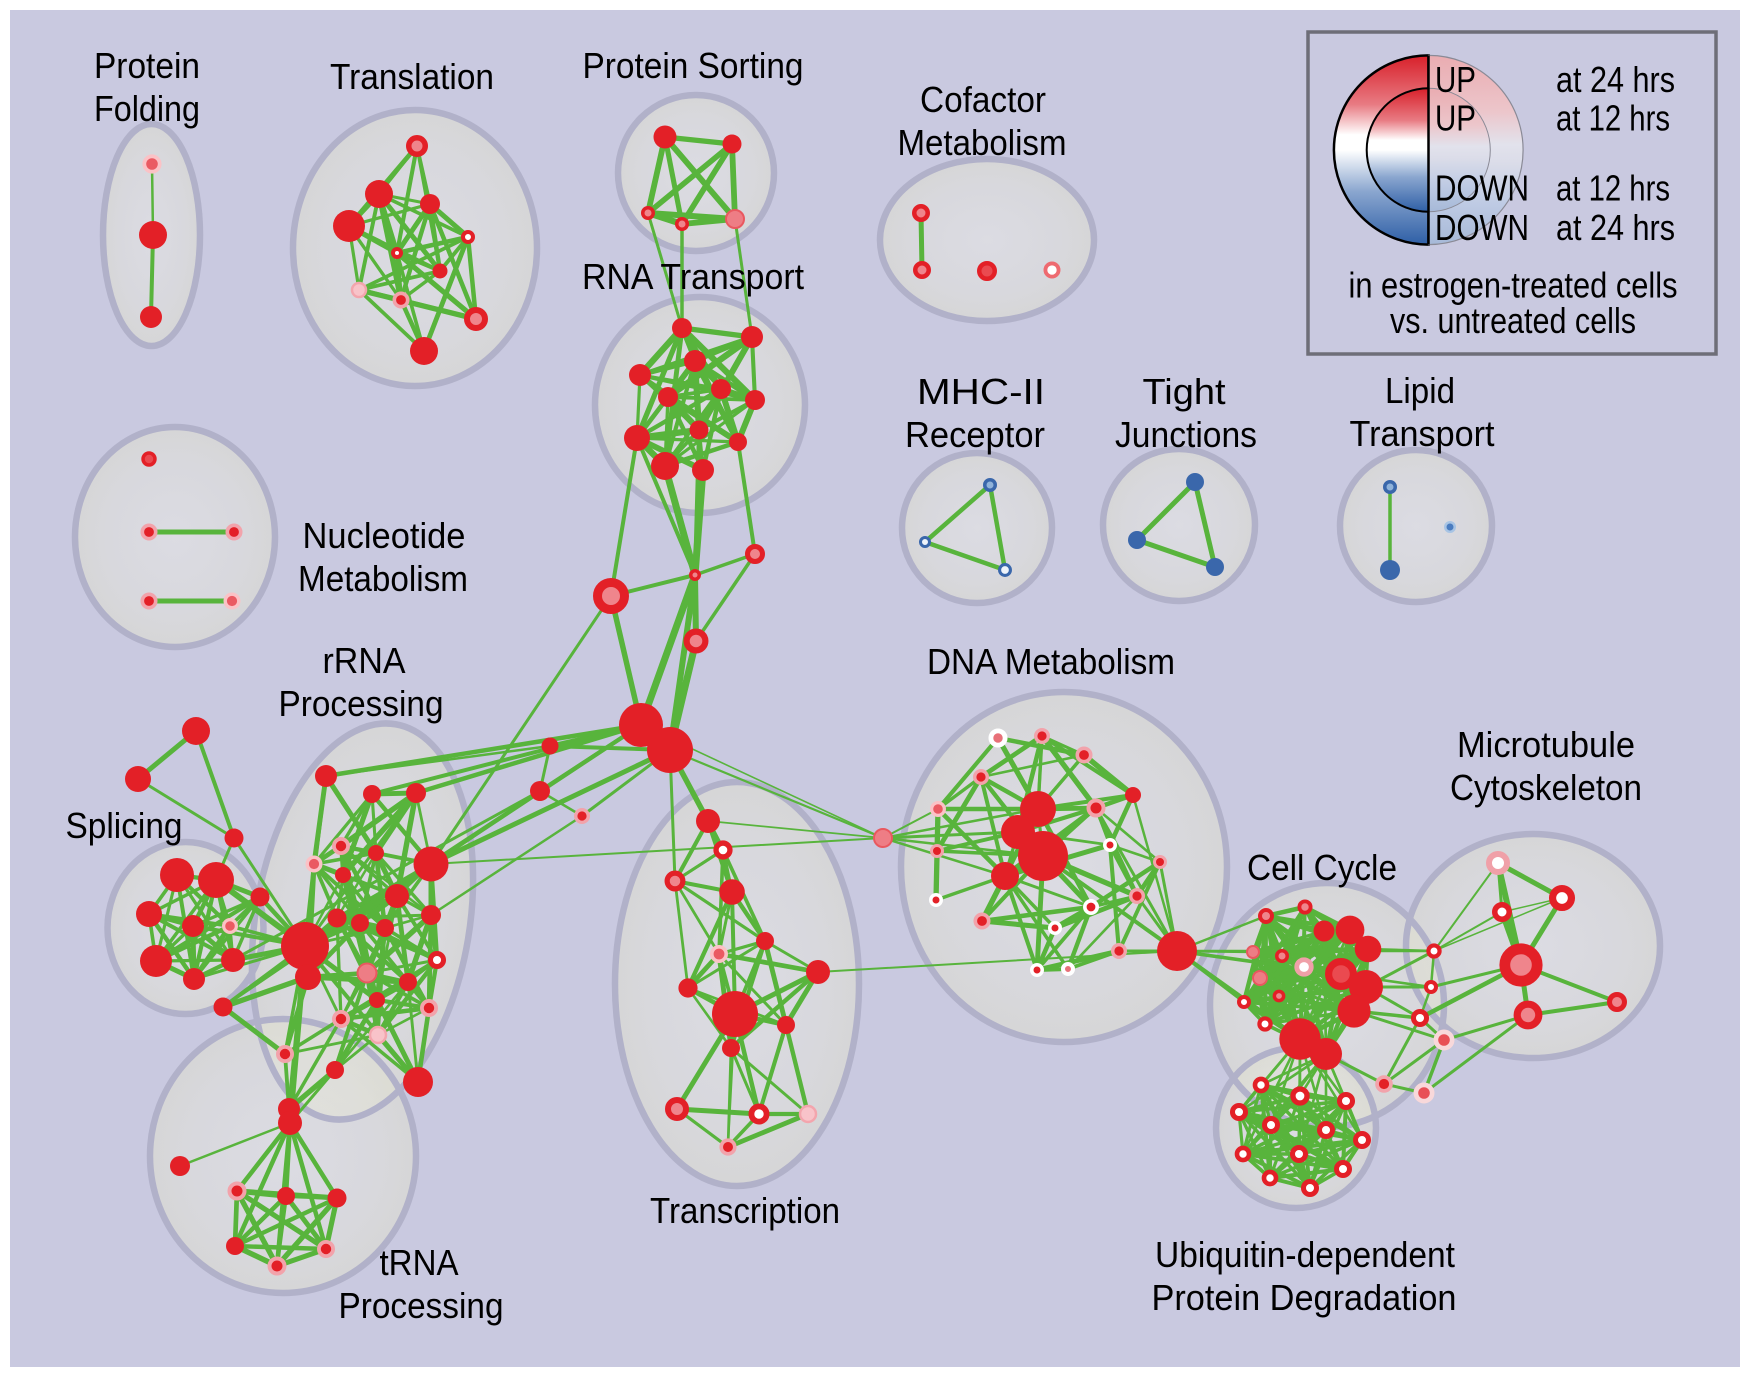 The image size is (1750, 1376). What do you see at coordinates (1305, 1254) in the screenshot?
I see `svg-text: Ubiquitin-dependent` at bounding box center [1305, 1254].